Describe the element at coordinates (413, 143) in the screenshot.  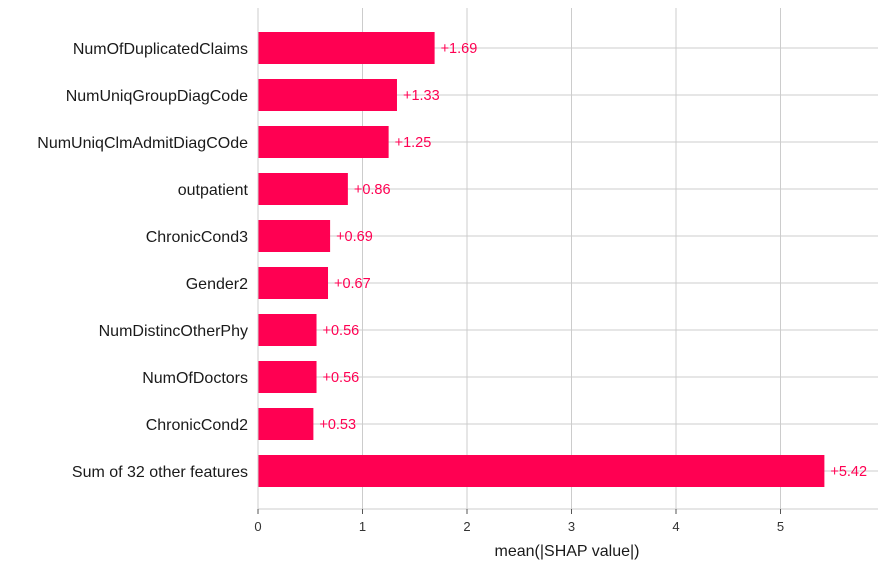
I see `value-label-2: +1.25` at that location.